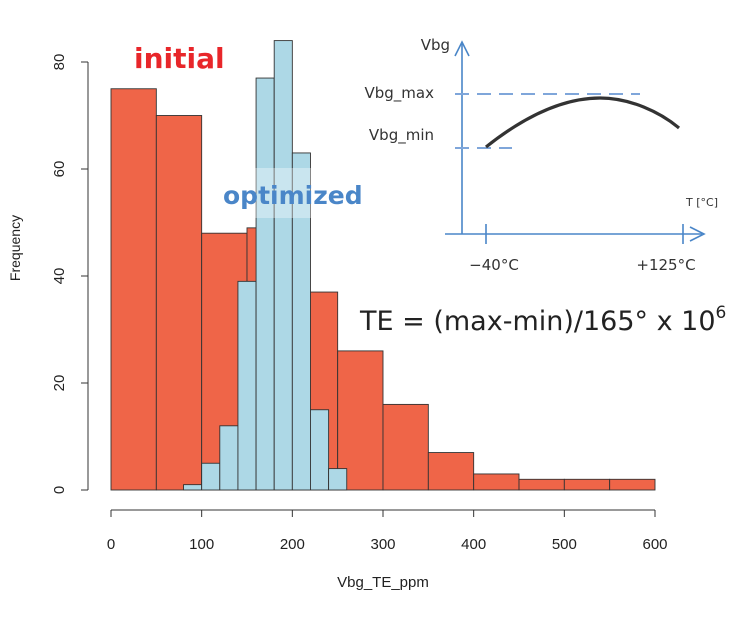 The image size is (750, 620). What do you see at coordinates (111, 544) in the screenshot?
I see `x-tick-label-0: 0` at bounding box center [111, 544].